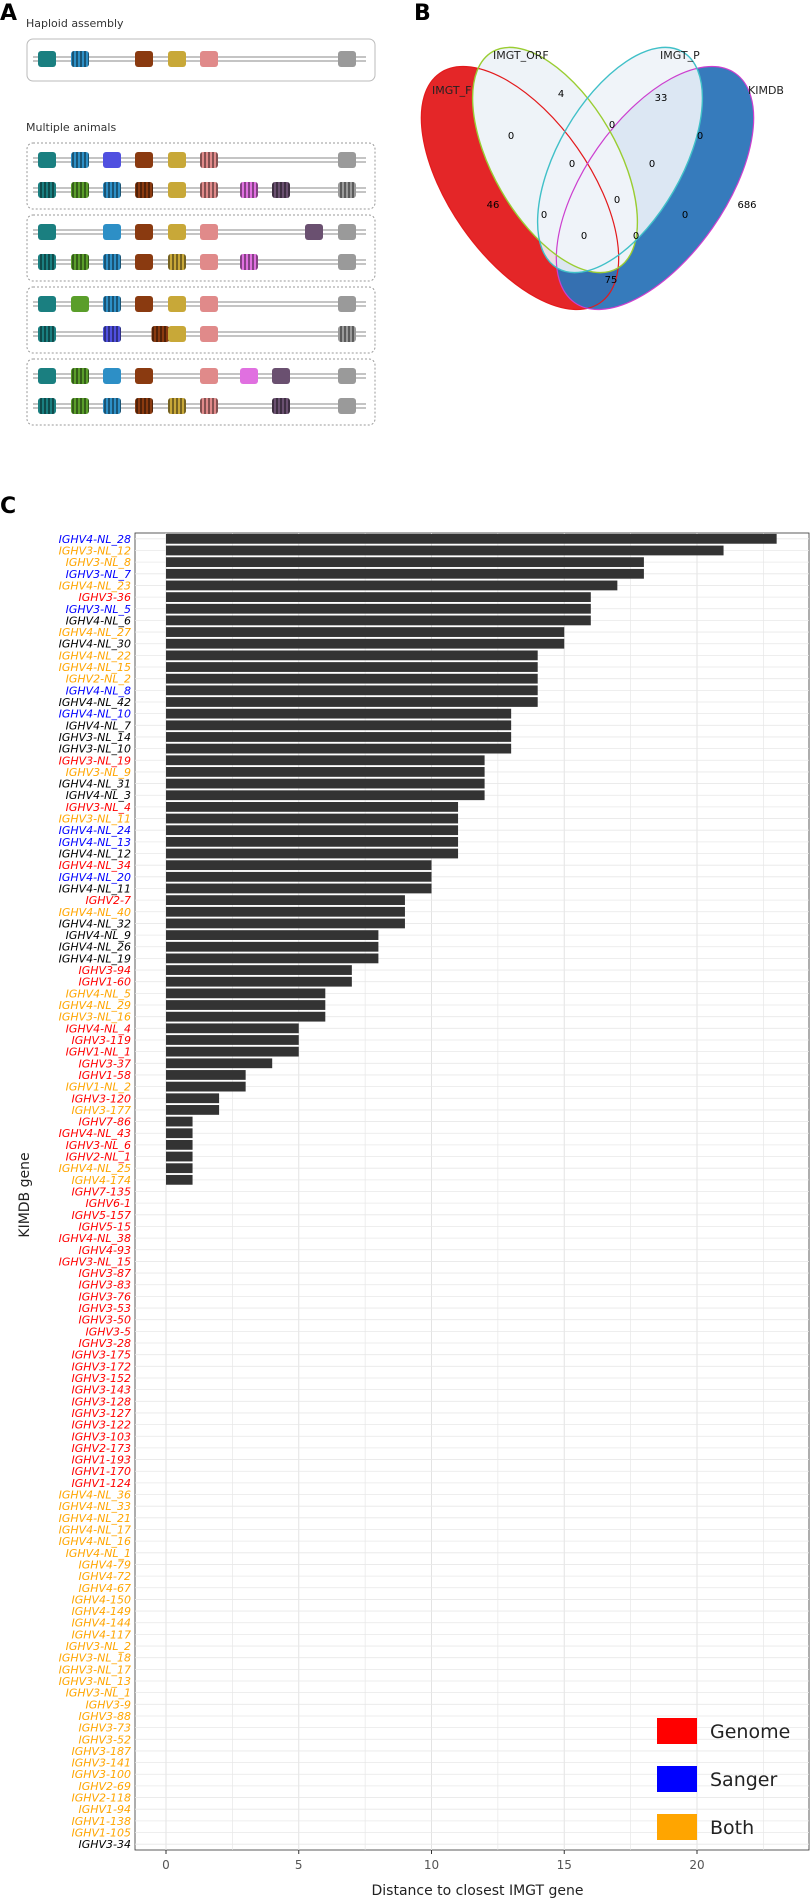 Image resolution: width=811 pixels, height=1899 pixels. Describe the element at coordinates (101, 1401) in the screenshot. I see `y-tick-label: IGHV3-128` at that location.